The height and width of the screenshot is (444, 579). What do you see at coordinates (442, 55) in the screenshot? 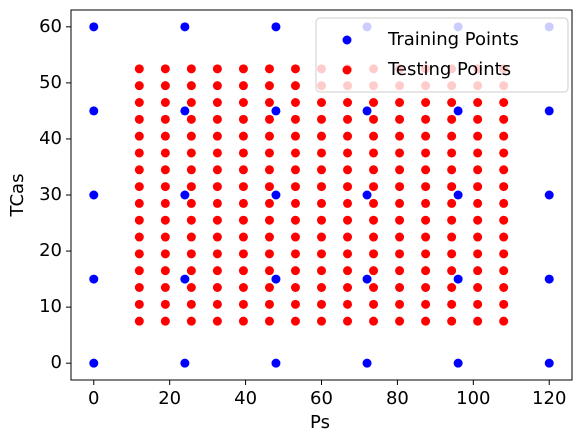
I see `legend-box` at bounding box center [442, 55].